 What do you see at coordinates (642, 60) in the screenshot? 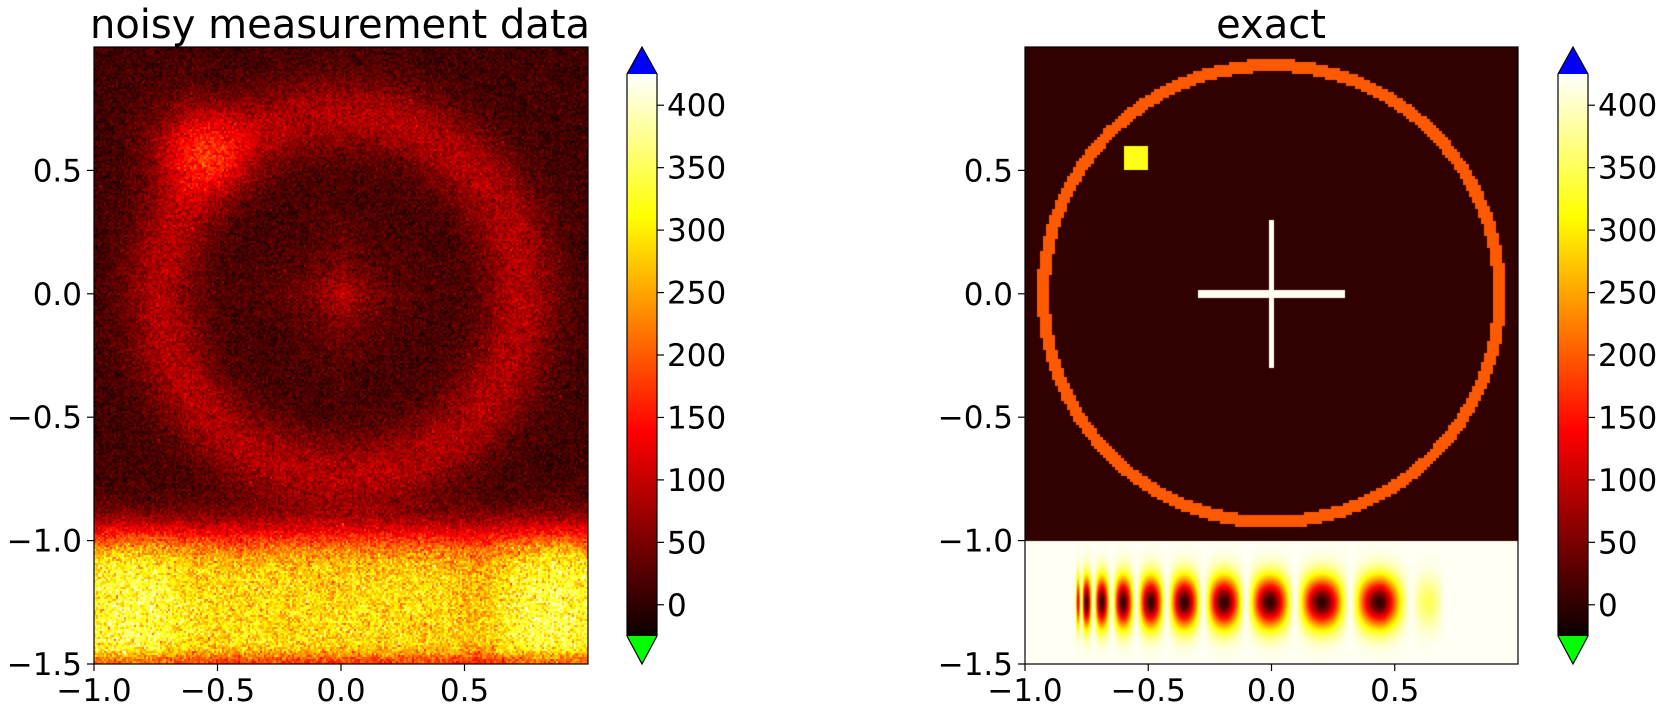
I see `left-colorbar-over-triangle` at bounding box center [642, 60].